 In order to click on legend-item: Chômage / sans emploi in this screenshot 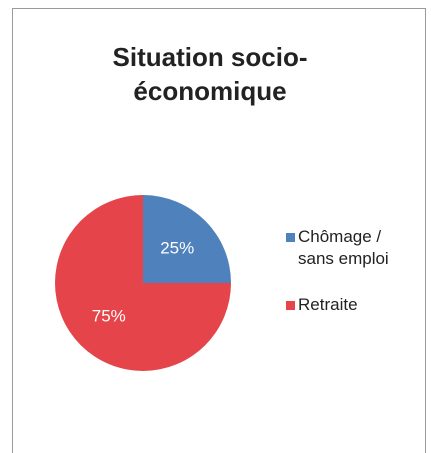, I will do `click(351, 248)`.